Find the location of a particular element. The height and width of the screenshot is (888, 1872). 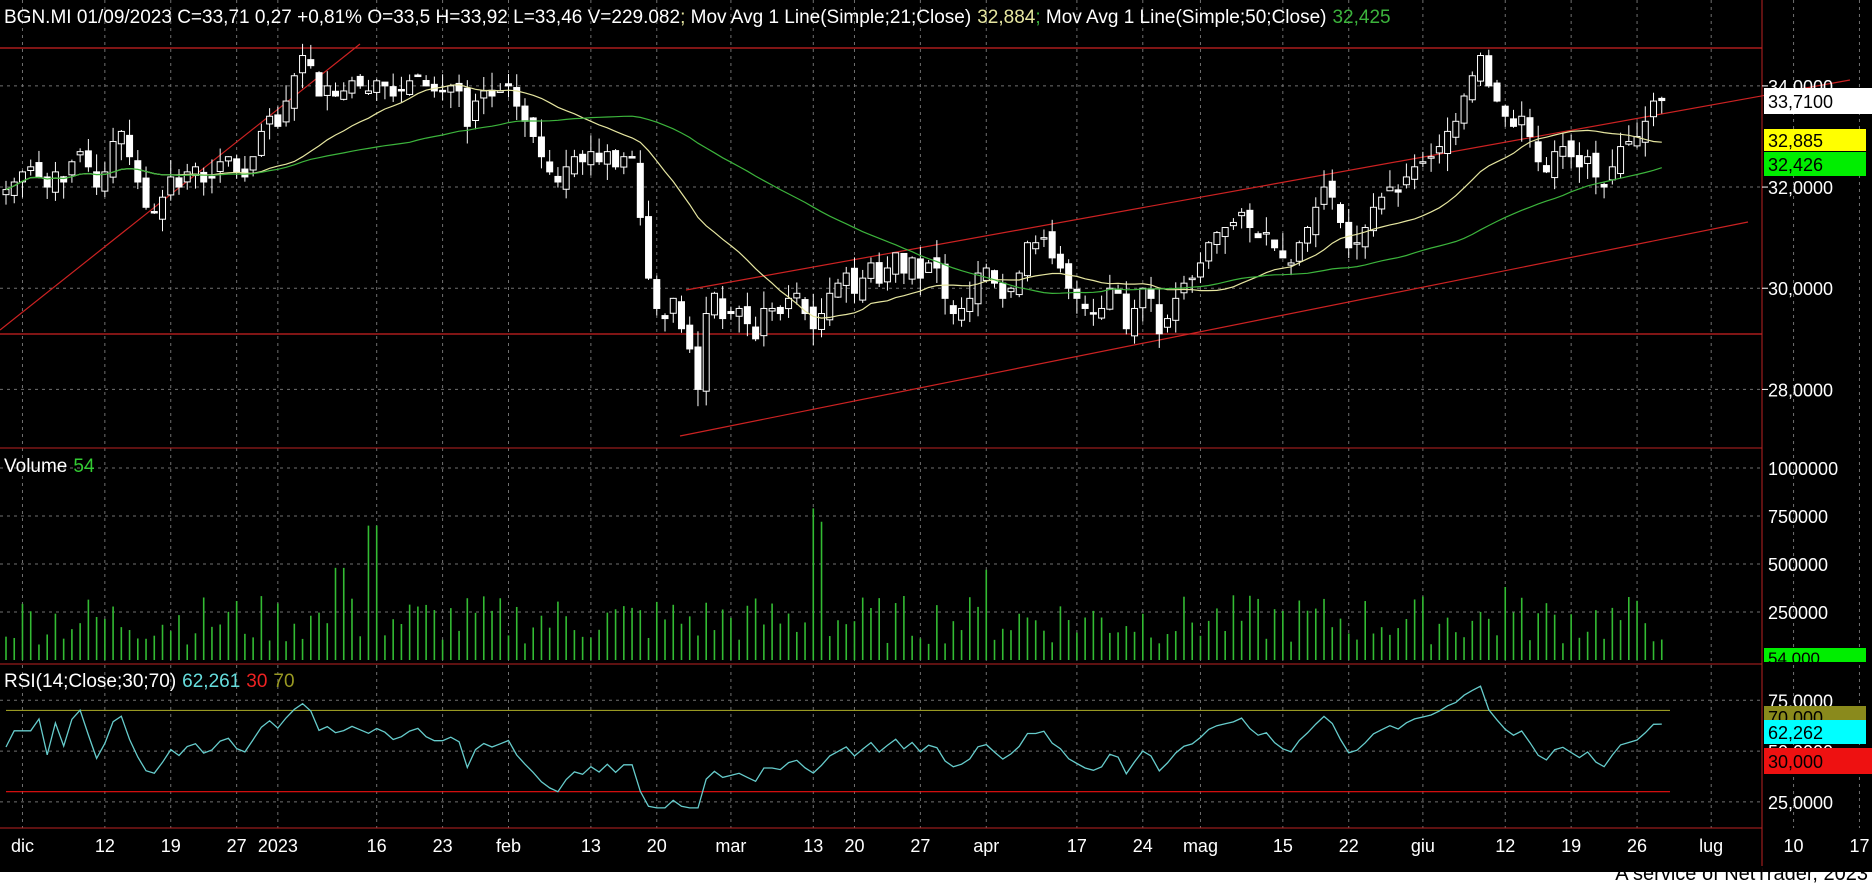

x-tick-label: 23 is located at coordinates (443, 846).